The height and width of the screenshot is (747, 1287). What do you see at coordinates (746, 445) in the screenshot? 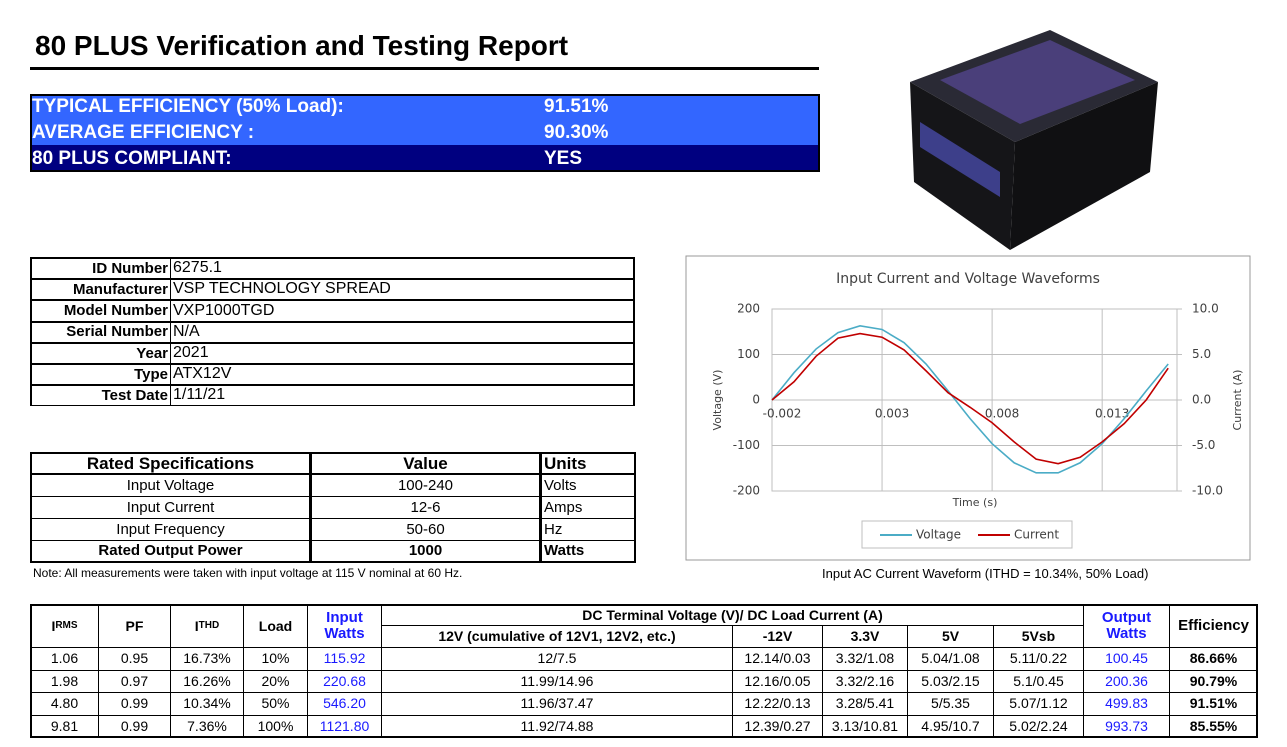
I see `y-tick-label: -100` at bounding box center [746, 445].